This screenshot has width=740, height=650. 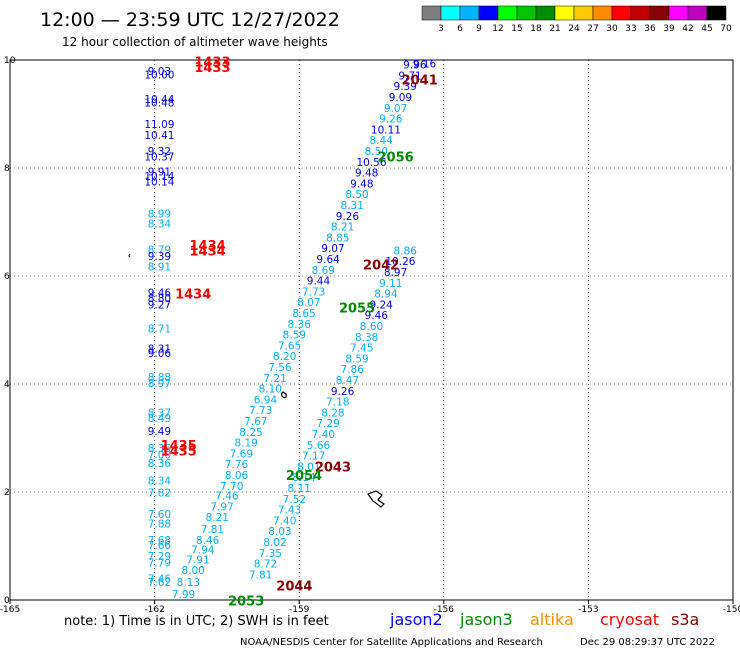 What do you see at coordinates (357, 309) in the screenshot?
I see `pass-label: 2055` at bounding box center [357, 309].